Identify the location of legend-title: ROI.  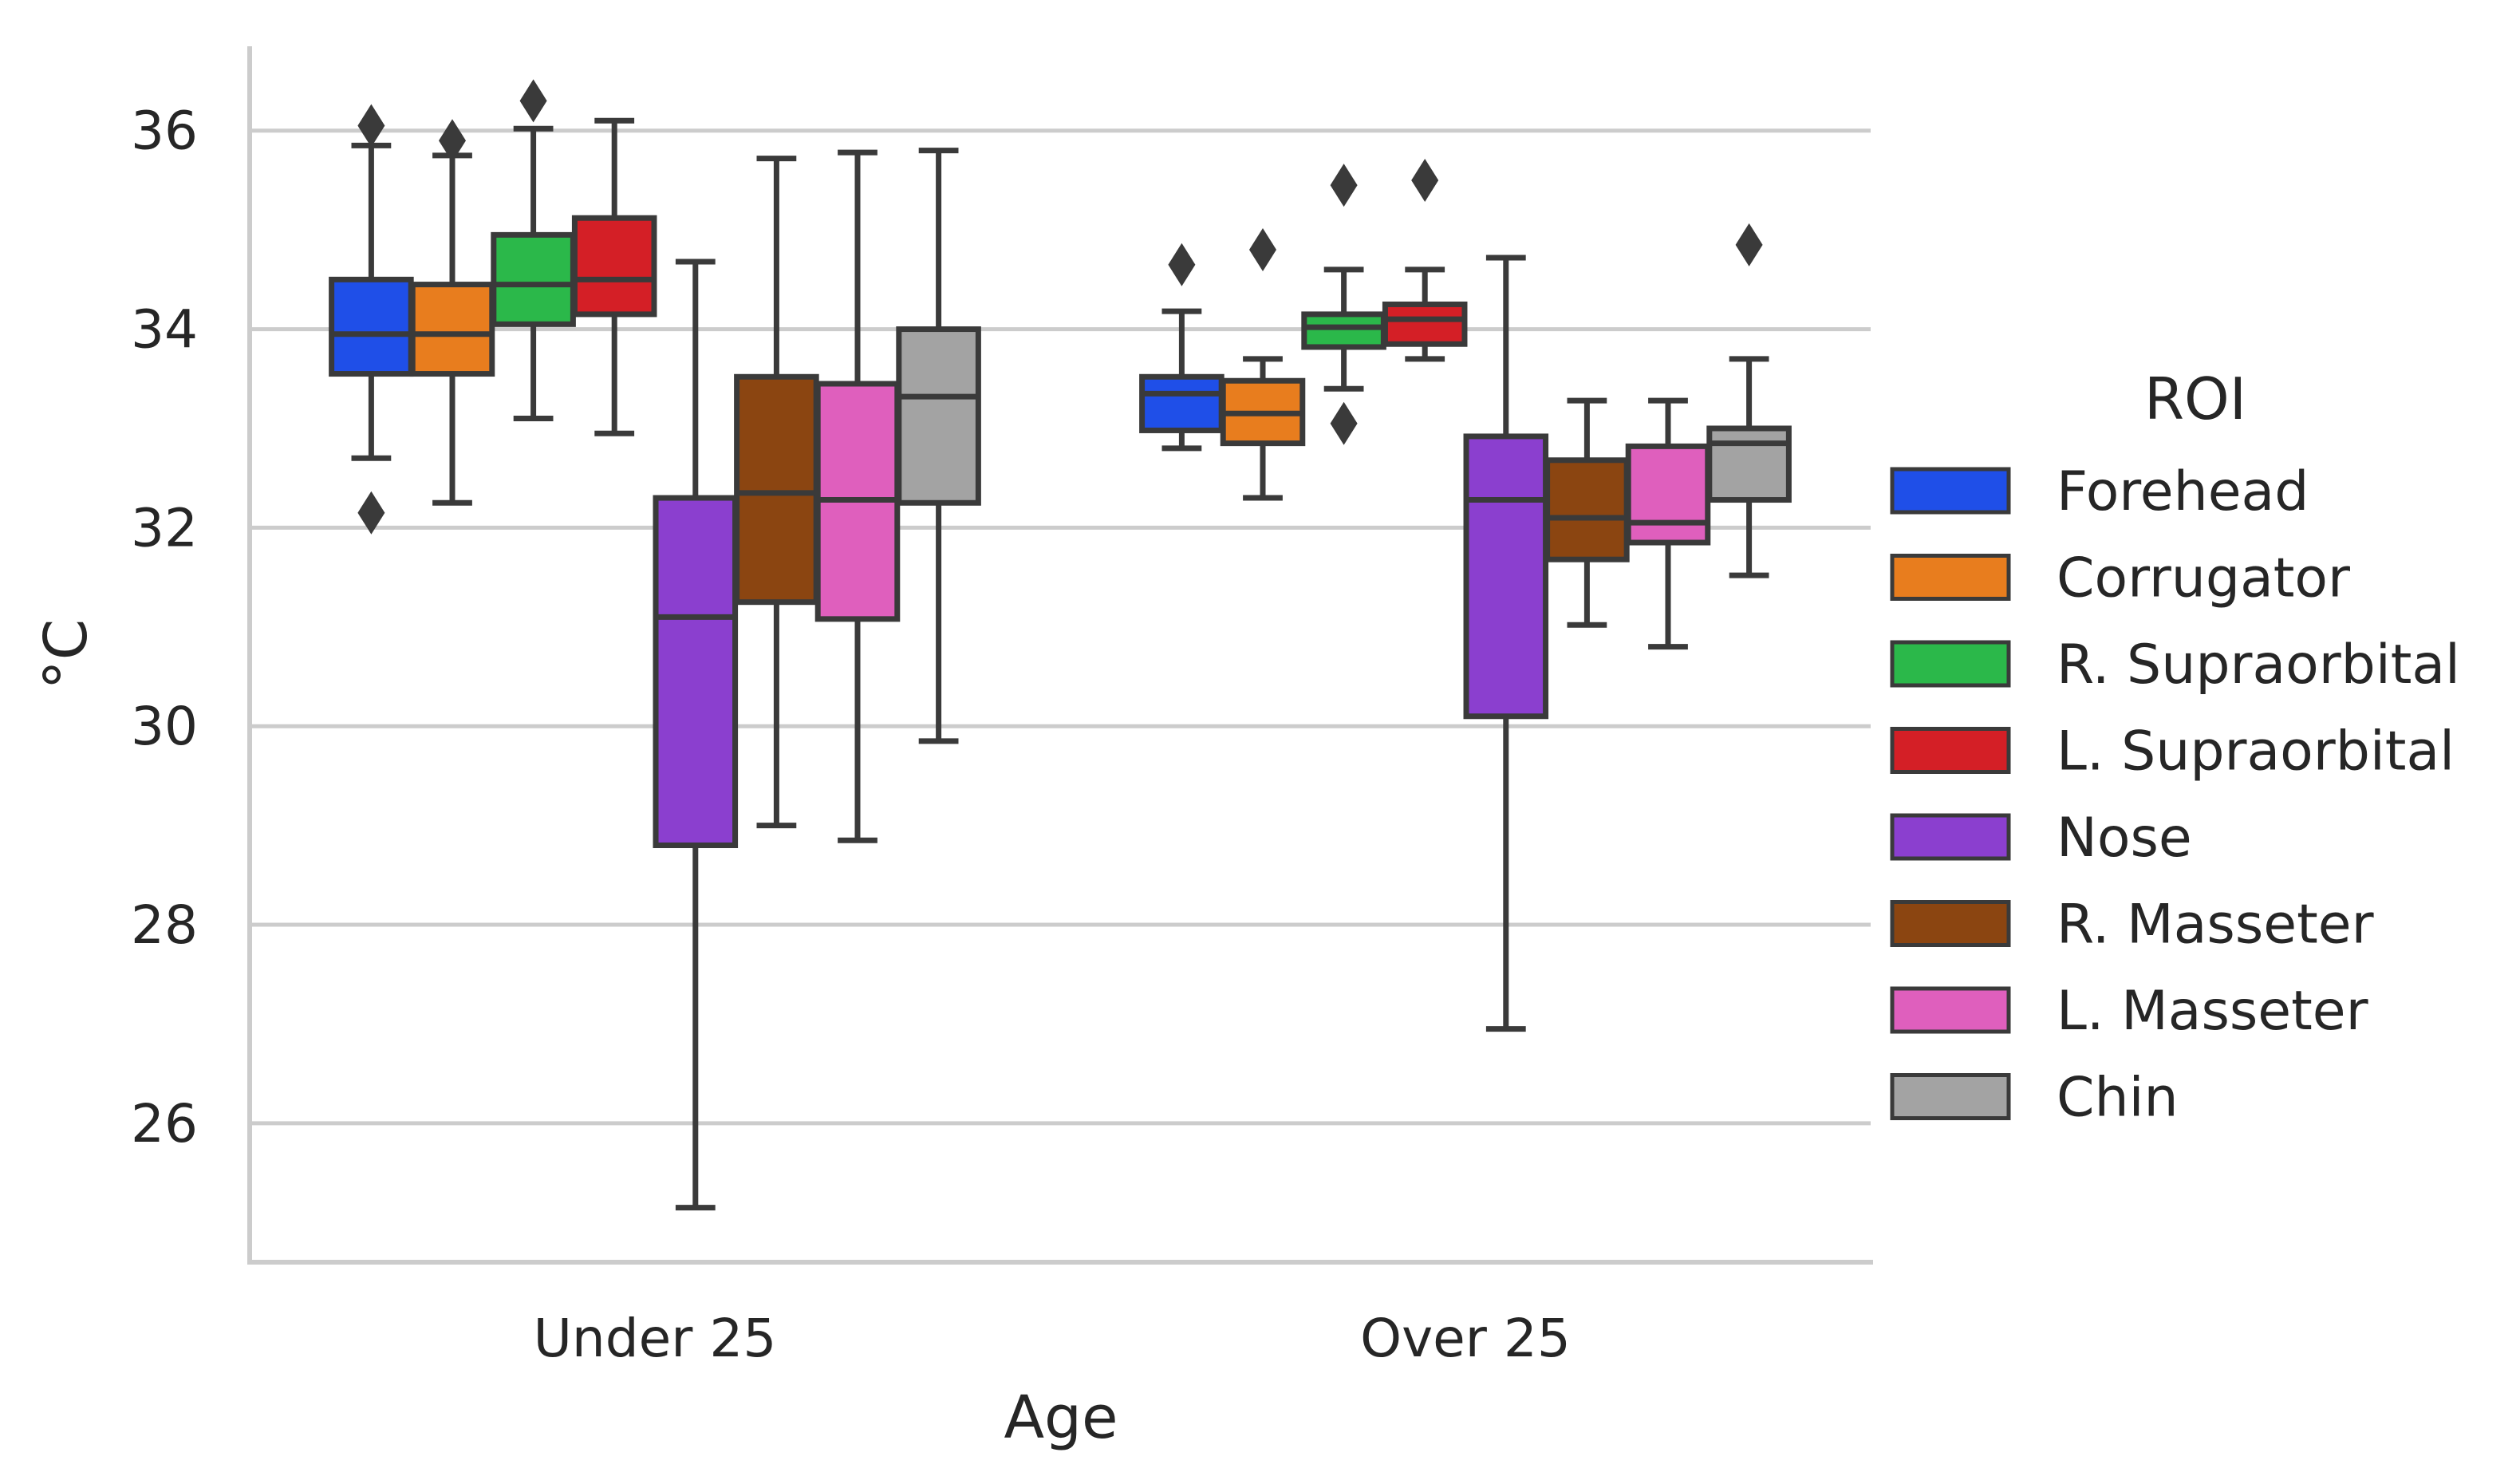
(2195, 398).